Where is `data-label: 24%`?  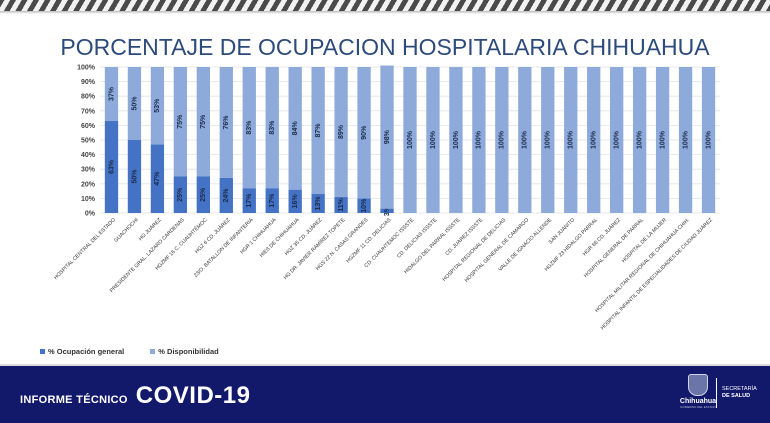 data-label: 24% is located at coordinates (226, 195).